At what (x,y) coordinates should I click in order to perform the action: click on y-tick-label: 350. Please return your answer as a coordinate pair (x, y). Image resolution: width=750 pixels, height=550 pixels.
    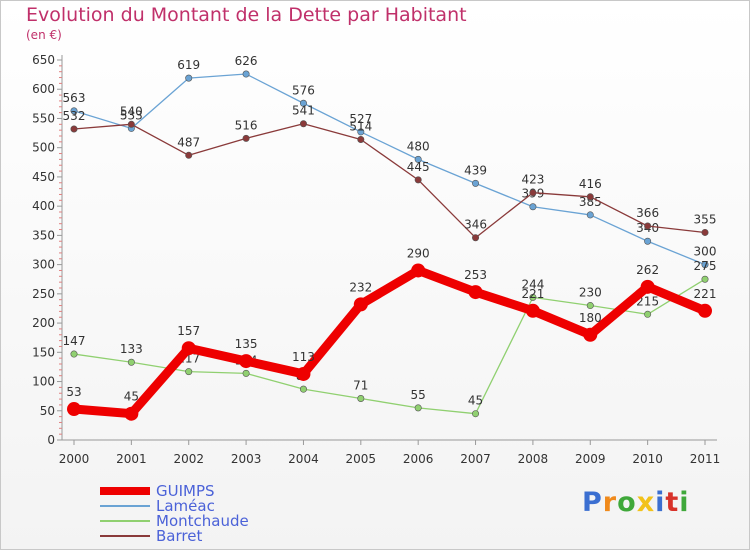
    Looking at the image, I should click on (43, 235).